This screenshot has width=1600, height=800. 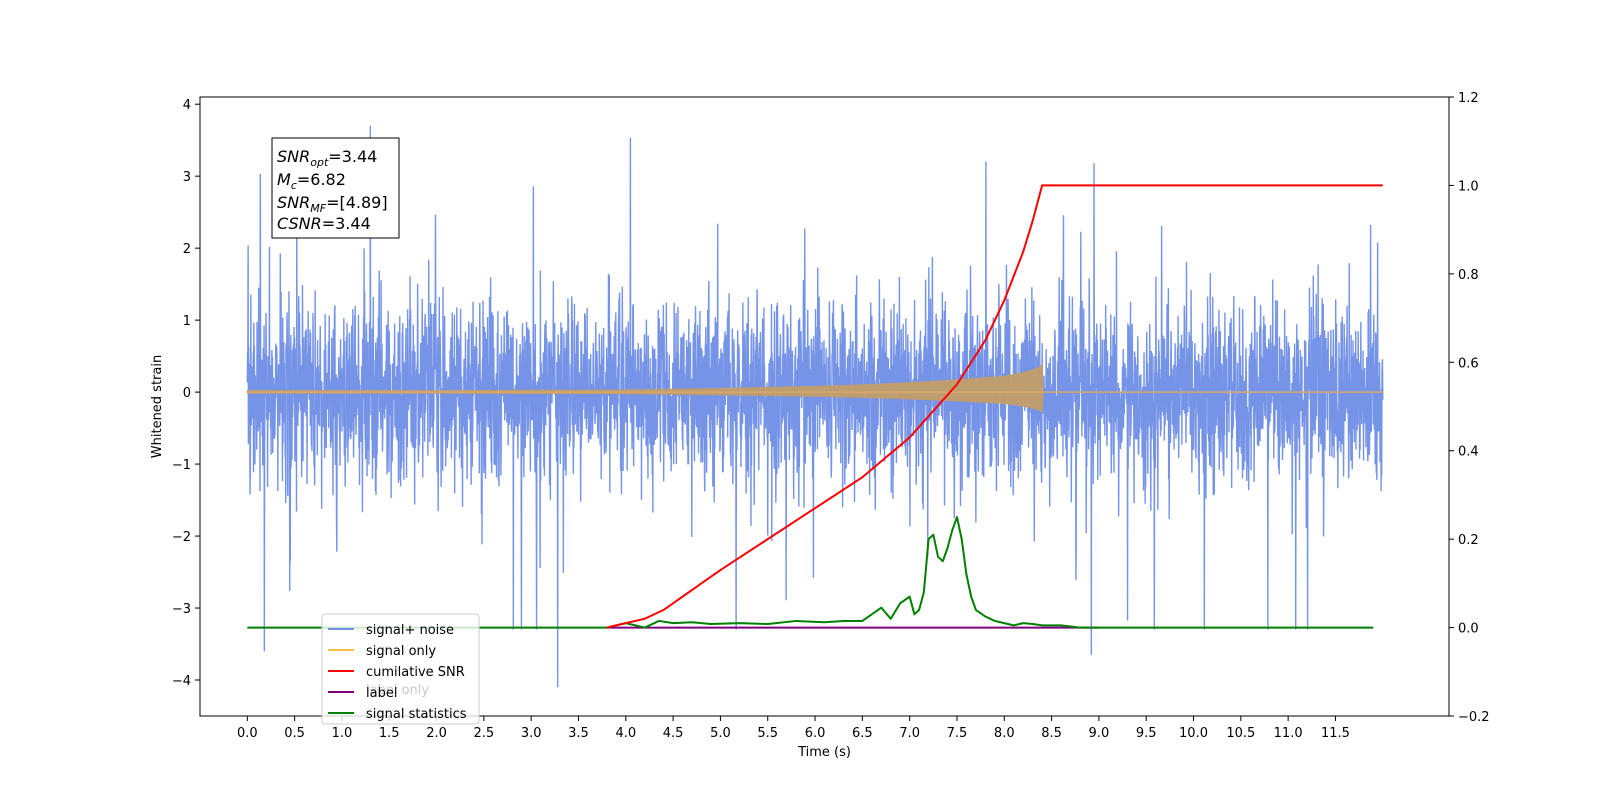 I want to click on info-csnr: CSNR=3.44, so click(x=324, y=223).